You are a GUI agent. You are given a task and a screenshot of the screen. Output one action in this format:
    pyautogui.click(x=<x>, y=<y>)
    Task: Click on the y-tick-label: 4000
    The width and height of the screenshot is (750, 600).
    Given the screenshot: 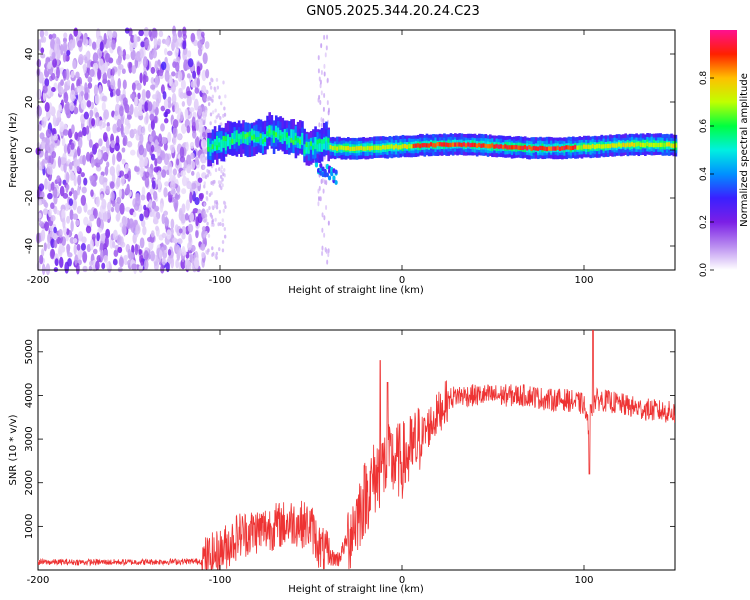 What is the action you would take?
    pyautogui.click(x=29, y=395)
    